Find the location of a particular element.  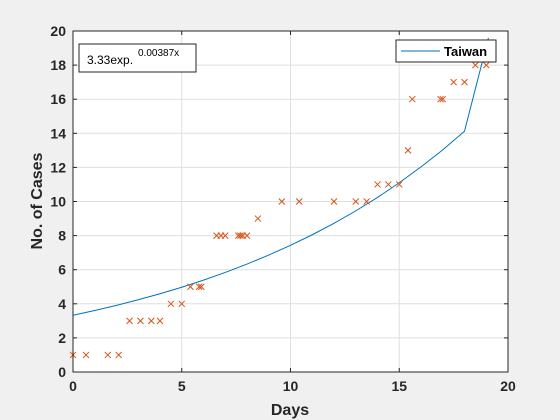

y-tick-label: 12 is located at coordinates (58, 167).